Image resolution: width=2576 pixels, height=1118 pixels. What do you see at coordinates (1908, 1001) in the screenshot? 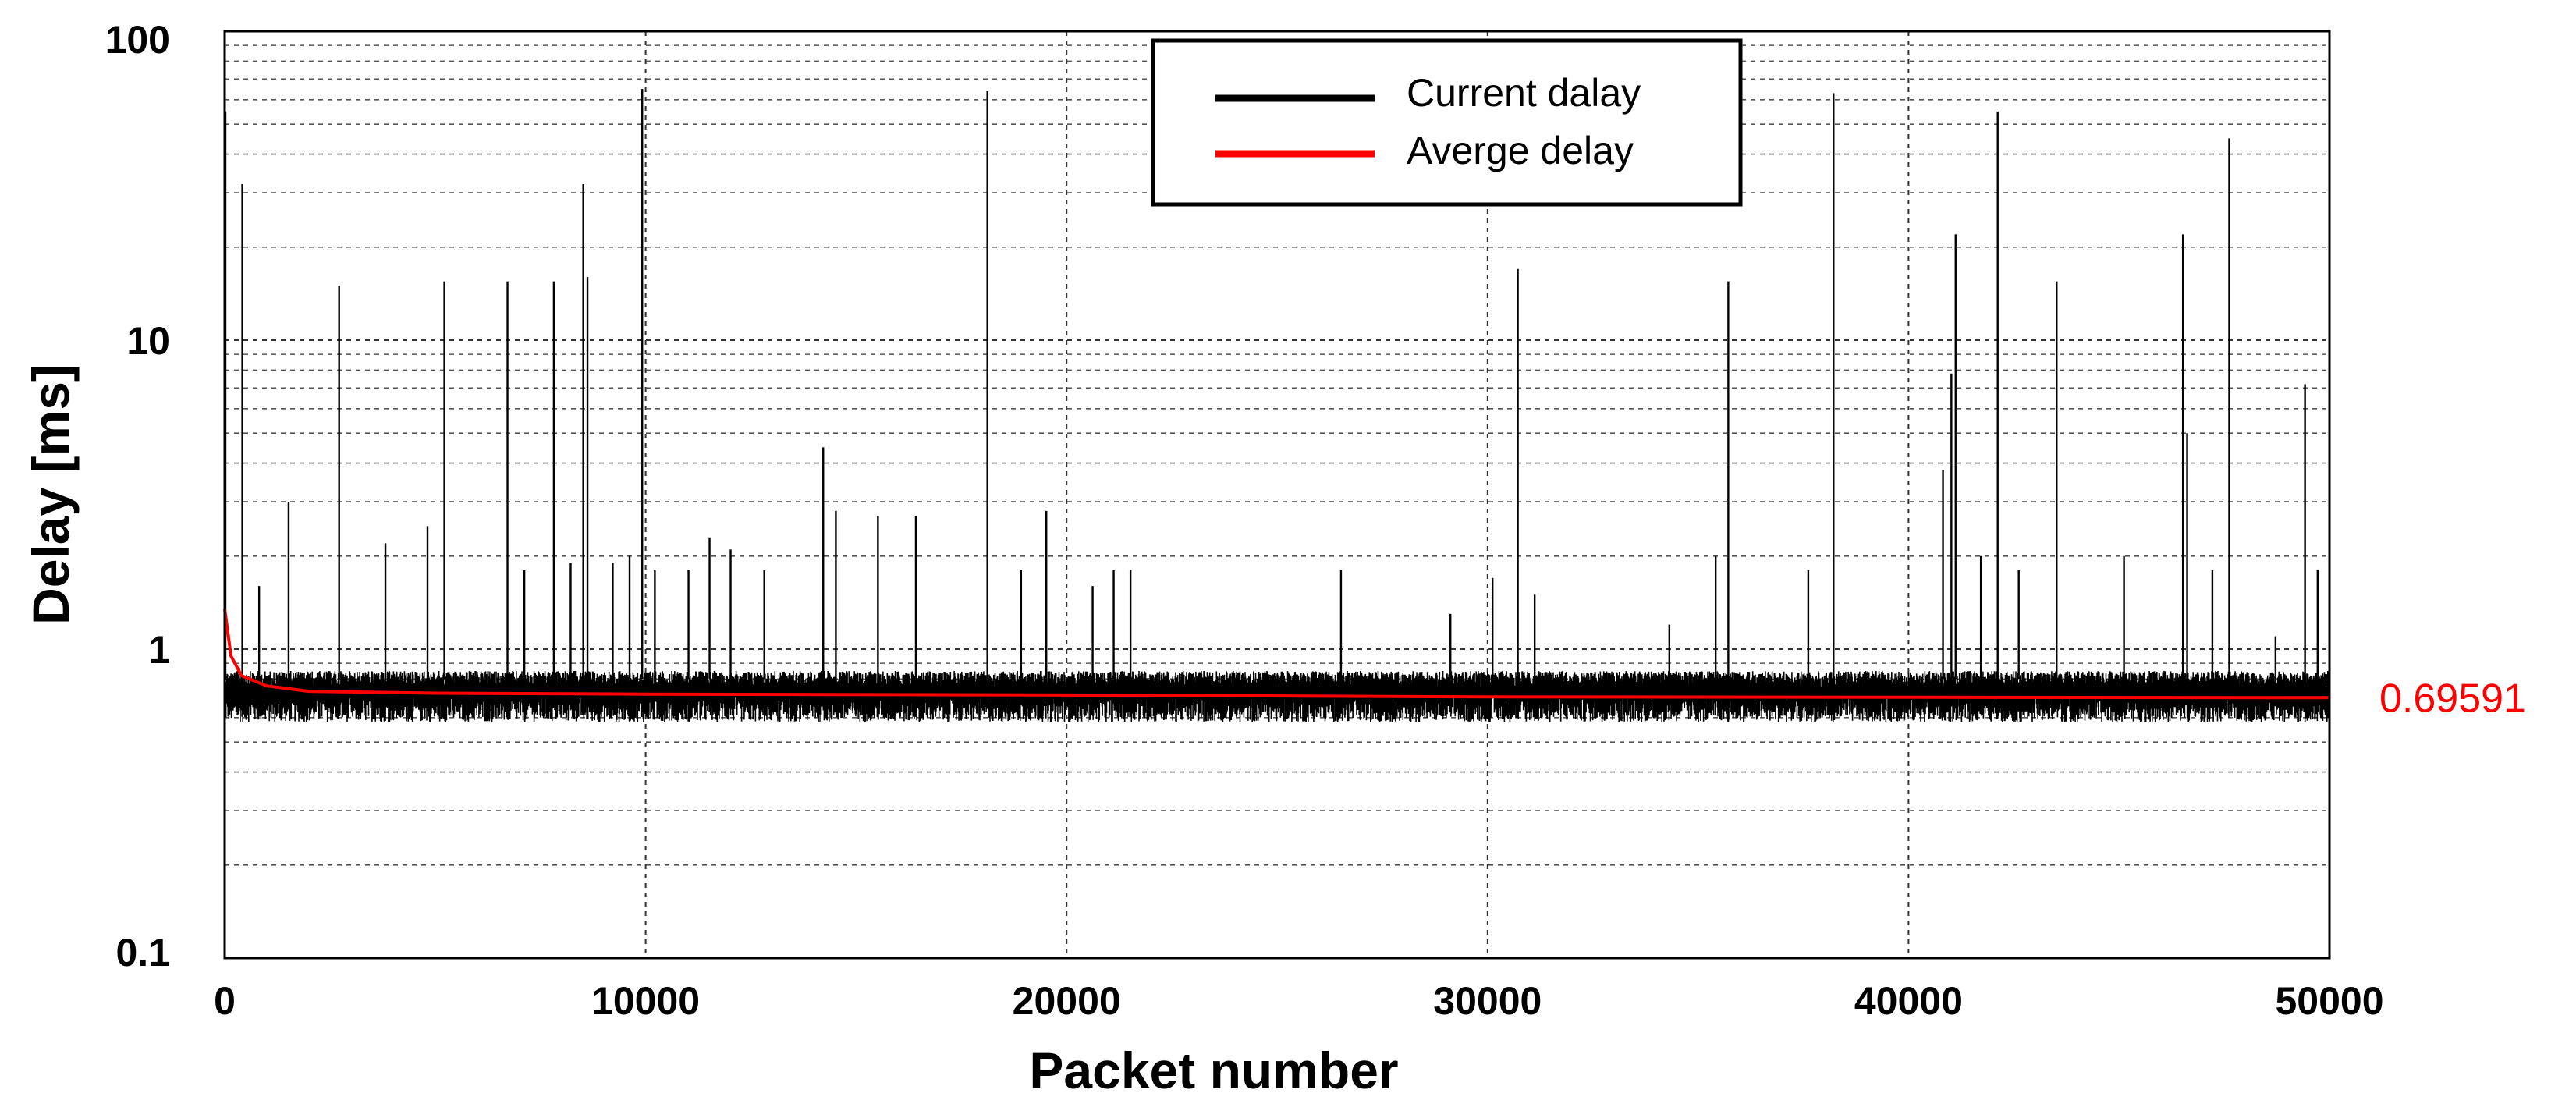
I see `x-tick-label: 40000` at bounding box center [1908, 1001].